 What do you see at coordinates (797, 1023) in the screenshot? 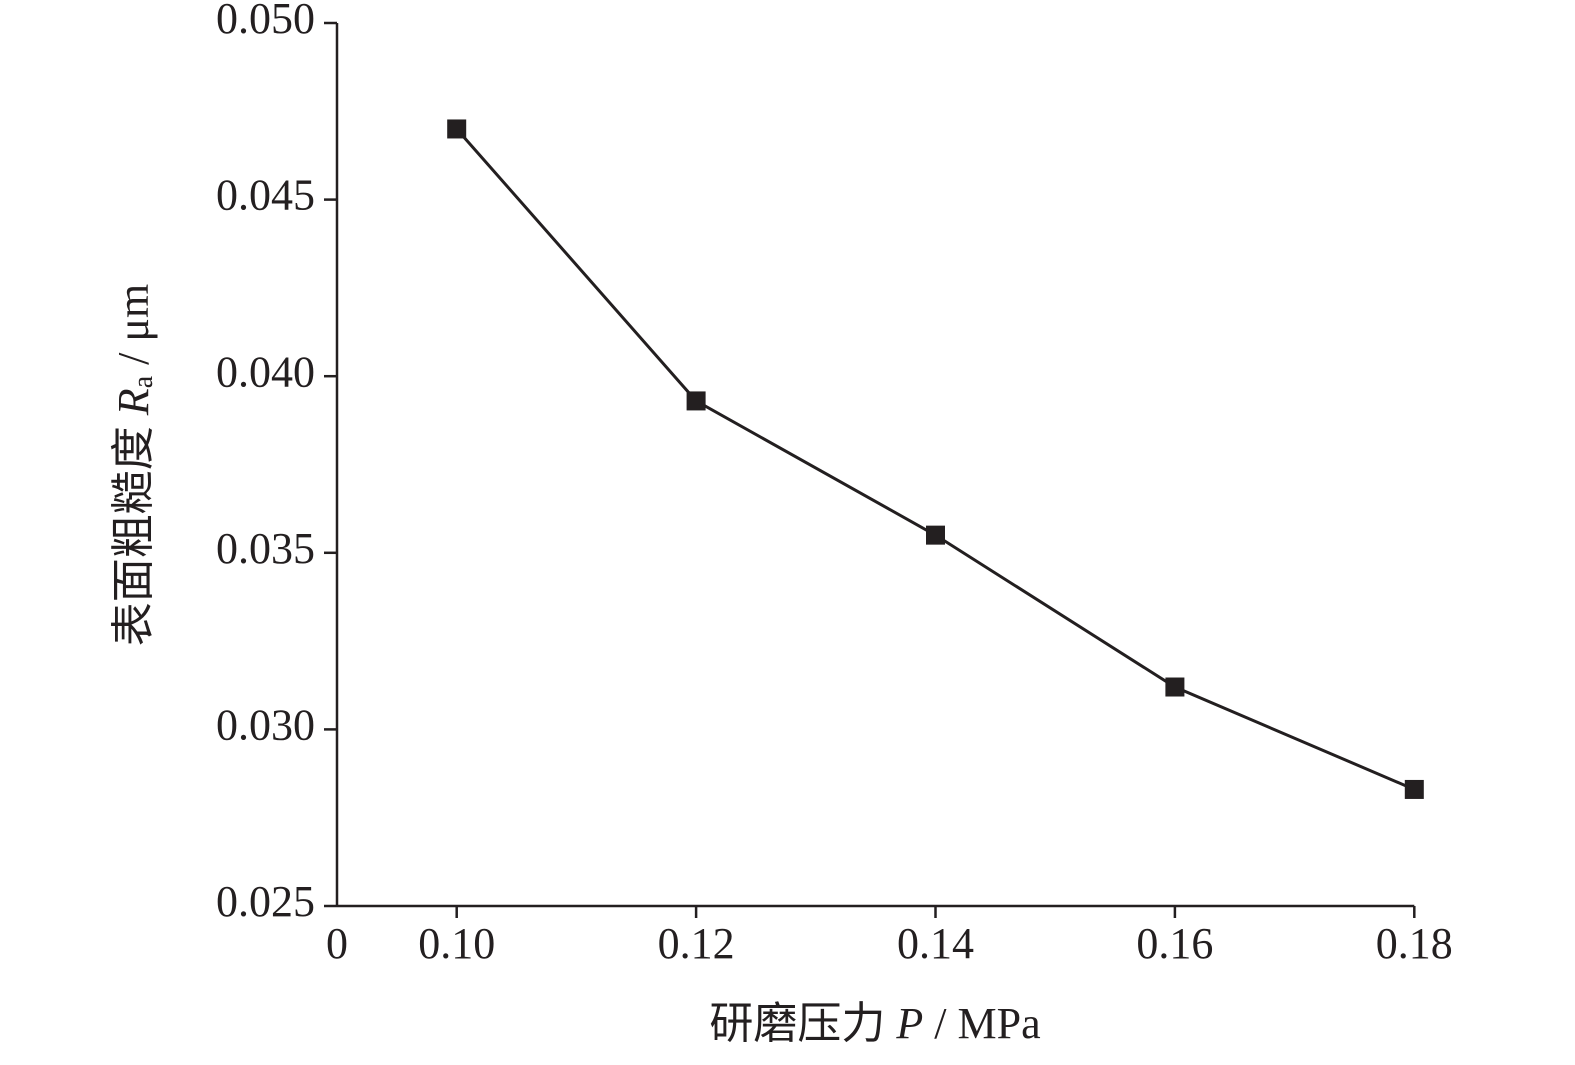
I see `x-title-text: 研磨压力` at bounding box center [797, 1023].